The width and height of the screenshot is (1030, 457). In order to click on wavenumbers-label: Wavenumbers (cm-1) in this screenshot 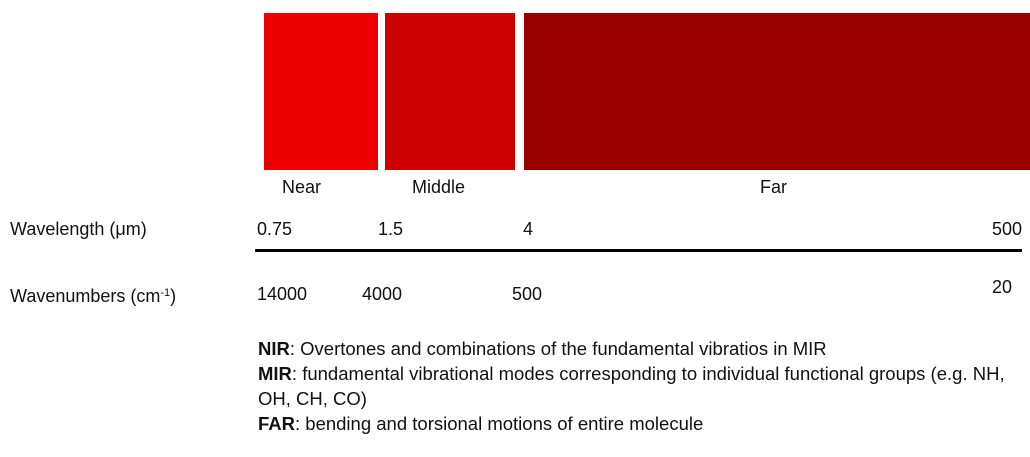, I will do `click(93, 294)`.